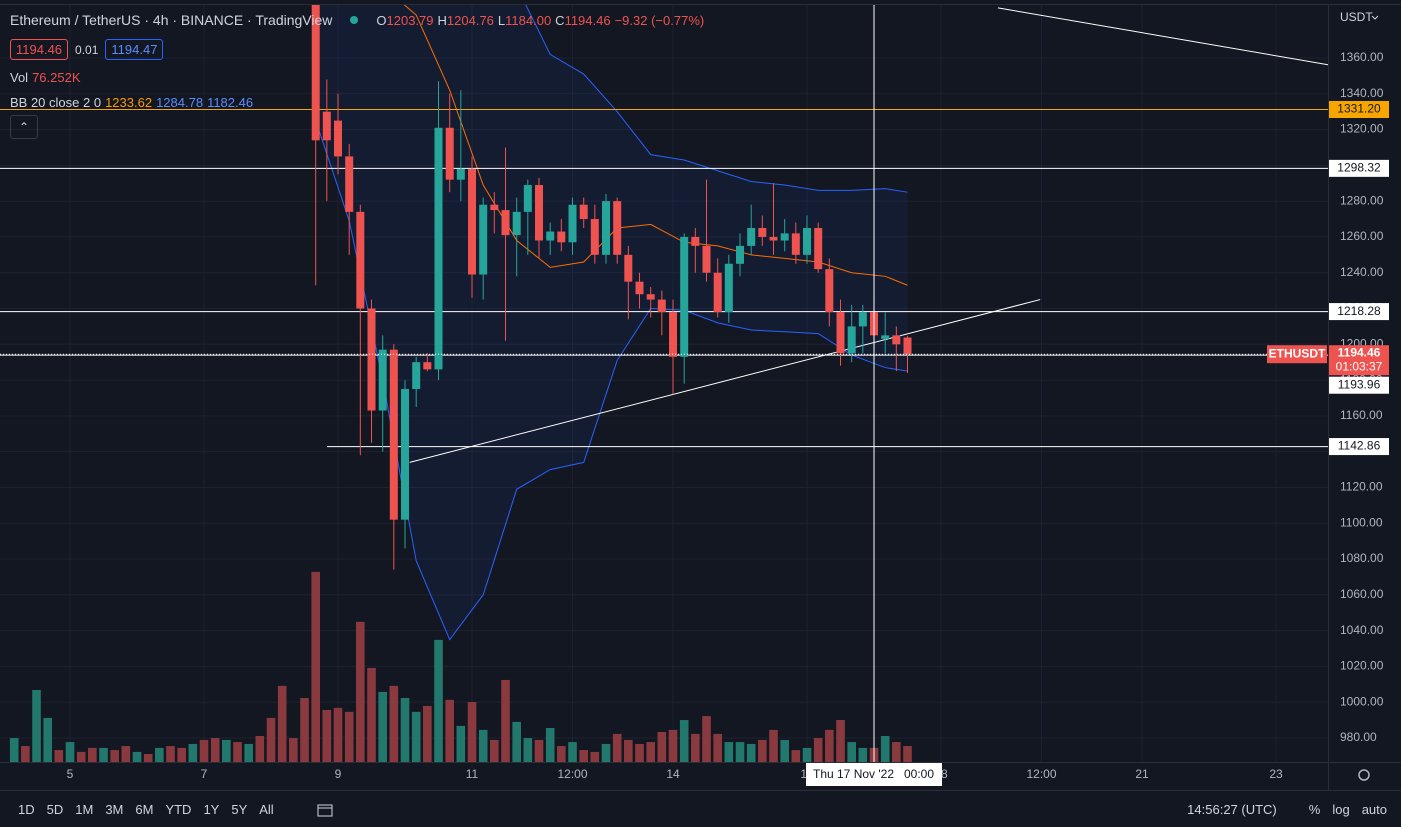 This screenshot has width=1401, height=827. Describe the element at coordinates (239, 809) in the screenshot. I see `range-button: 5Y` at that location.